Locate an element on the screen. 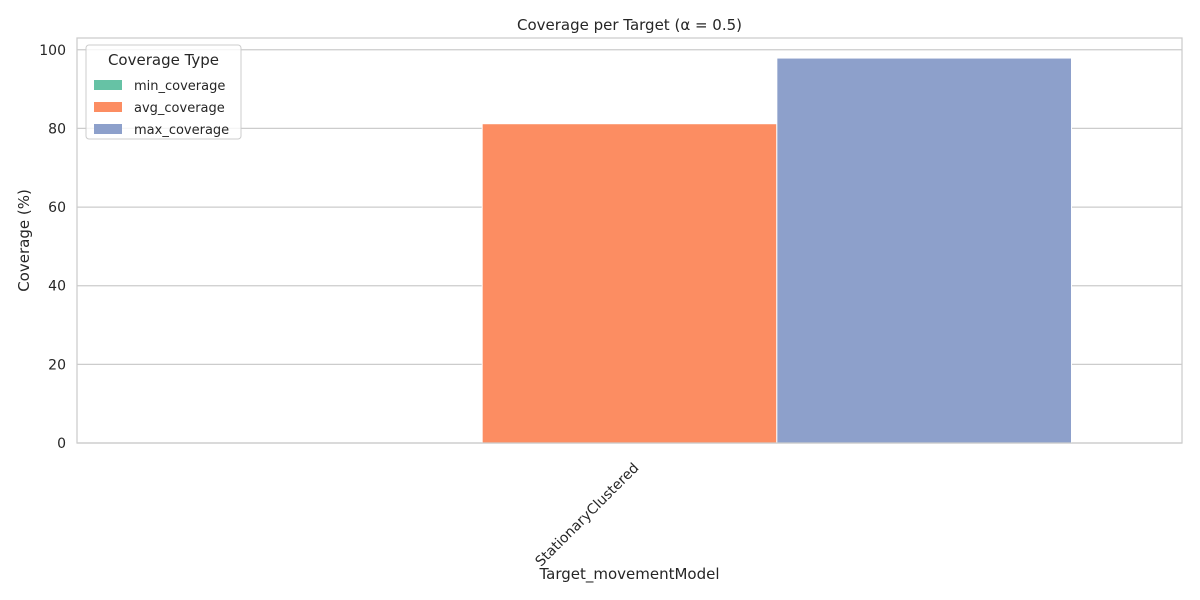  chart-title: Coverage per Target (α = 0.5) is located at coordinates (629, 25).